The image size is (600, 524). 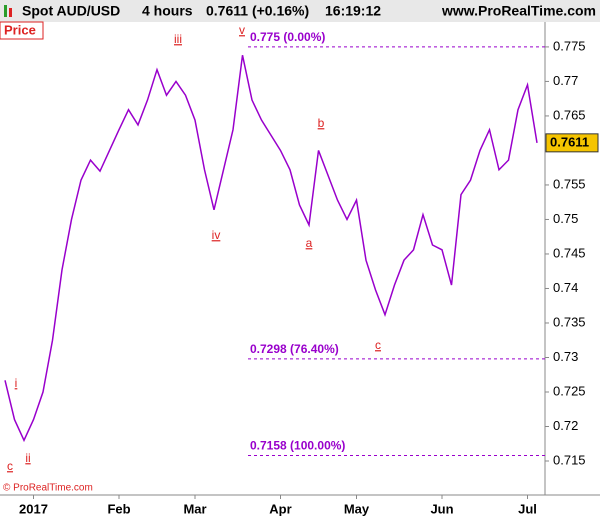 What do you see at coordinates (527, 508) in the screenshot?
I see `x-tick-label: Jul` at bounding box center [527, 508].